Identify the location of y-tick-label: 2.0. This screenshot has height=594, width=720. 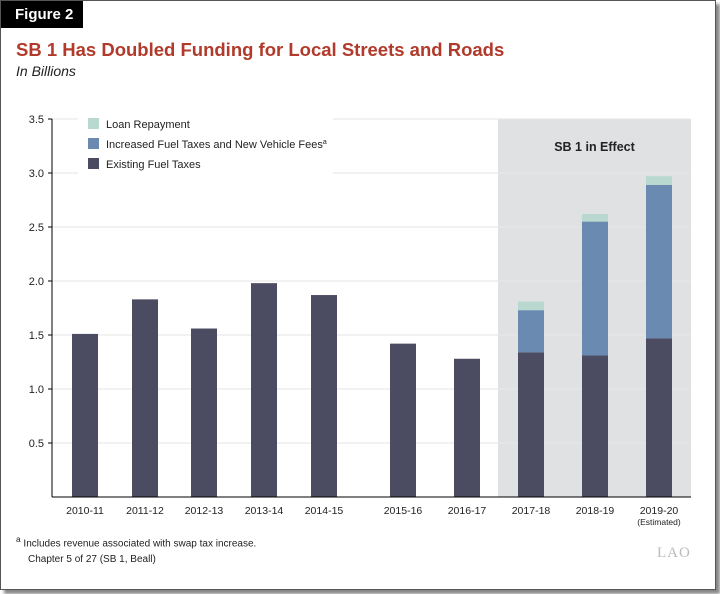
(36, 282).